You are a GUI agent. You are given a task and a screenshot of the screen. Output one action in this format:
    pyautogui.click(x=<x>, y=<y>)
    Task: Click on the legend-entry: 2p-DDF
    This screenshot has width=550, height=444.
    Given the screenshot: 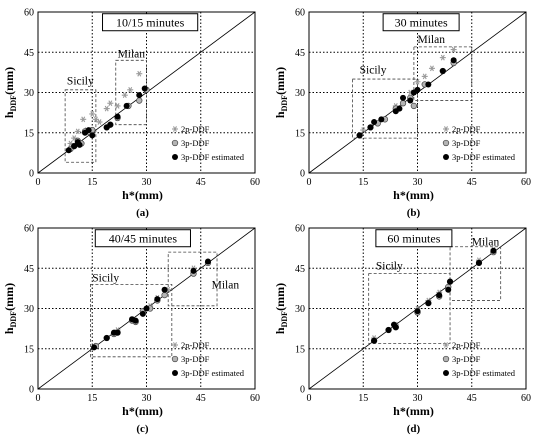 What is the action you would take?
    pyautogui.click(x=466, y=129)
    